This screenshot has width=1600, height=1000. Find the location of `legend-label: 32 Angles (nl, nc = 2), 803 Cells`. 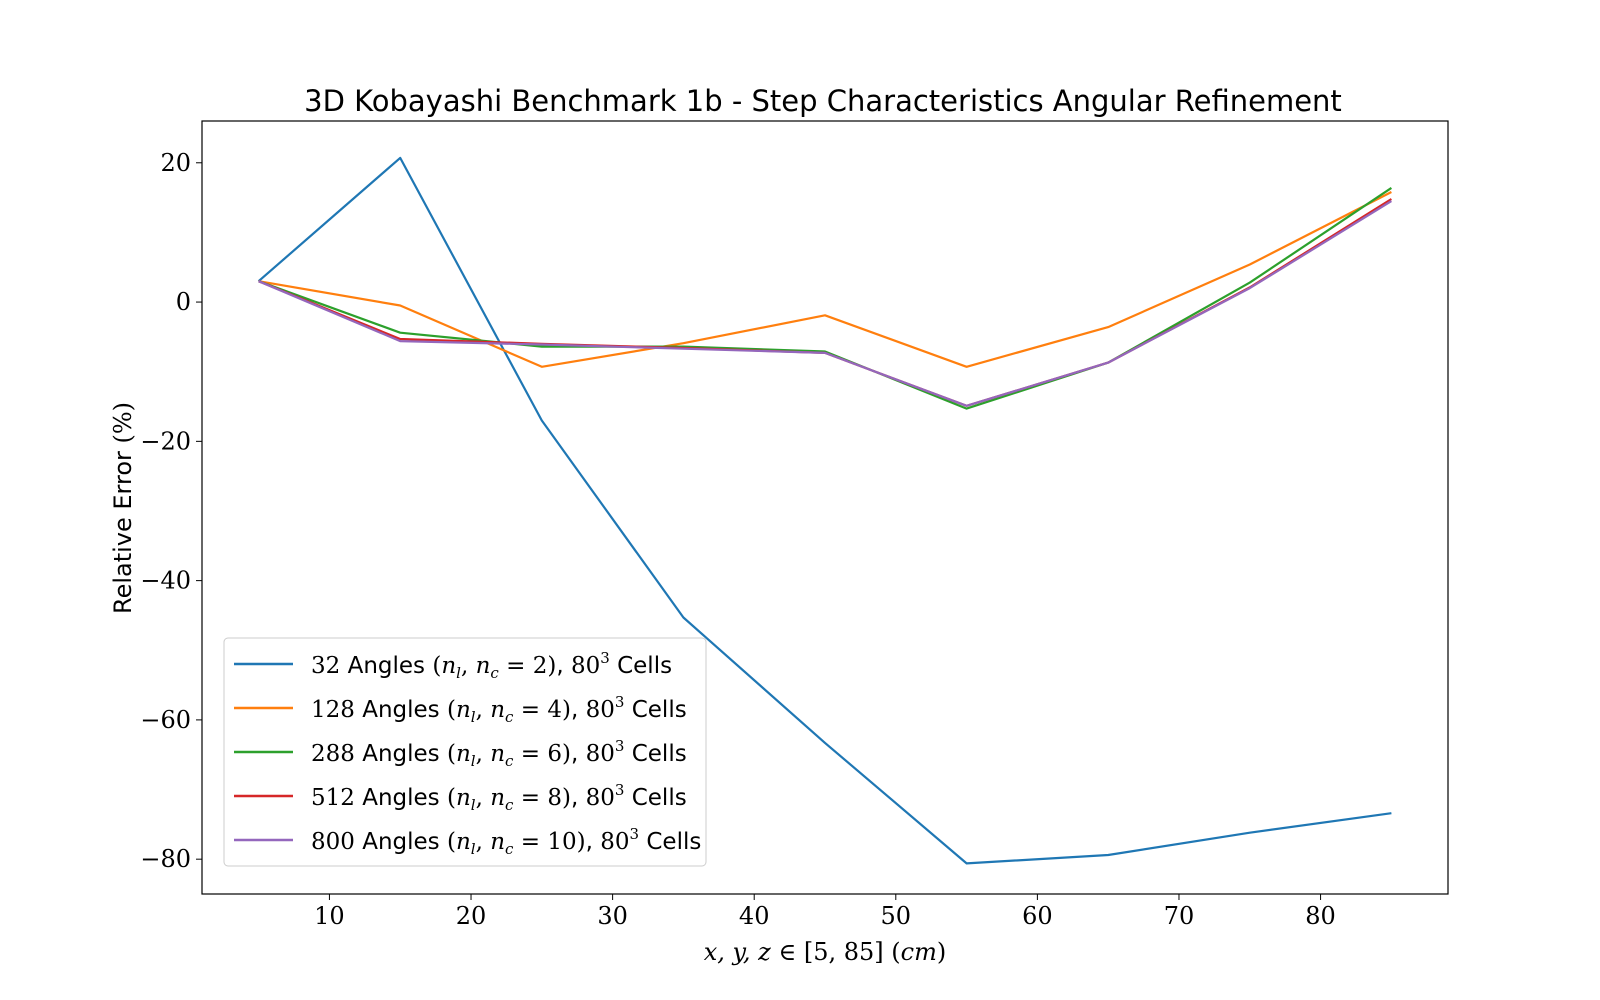

legend-label: 32 Angles (nl, nc = 2), 803 Cells is located at coordinates (491, 665).